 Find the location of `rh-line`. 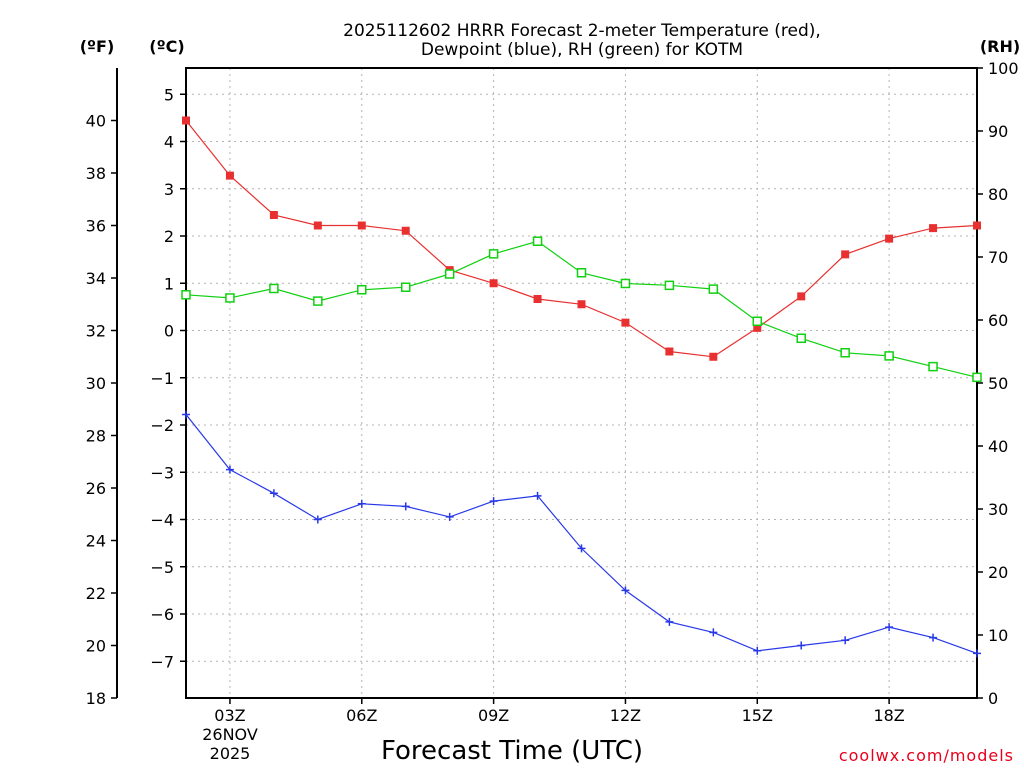

rh-line is located at coordinates (581, 309).